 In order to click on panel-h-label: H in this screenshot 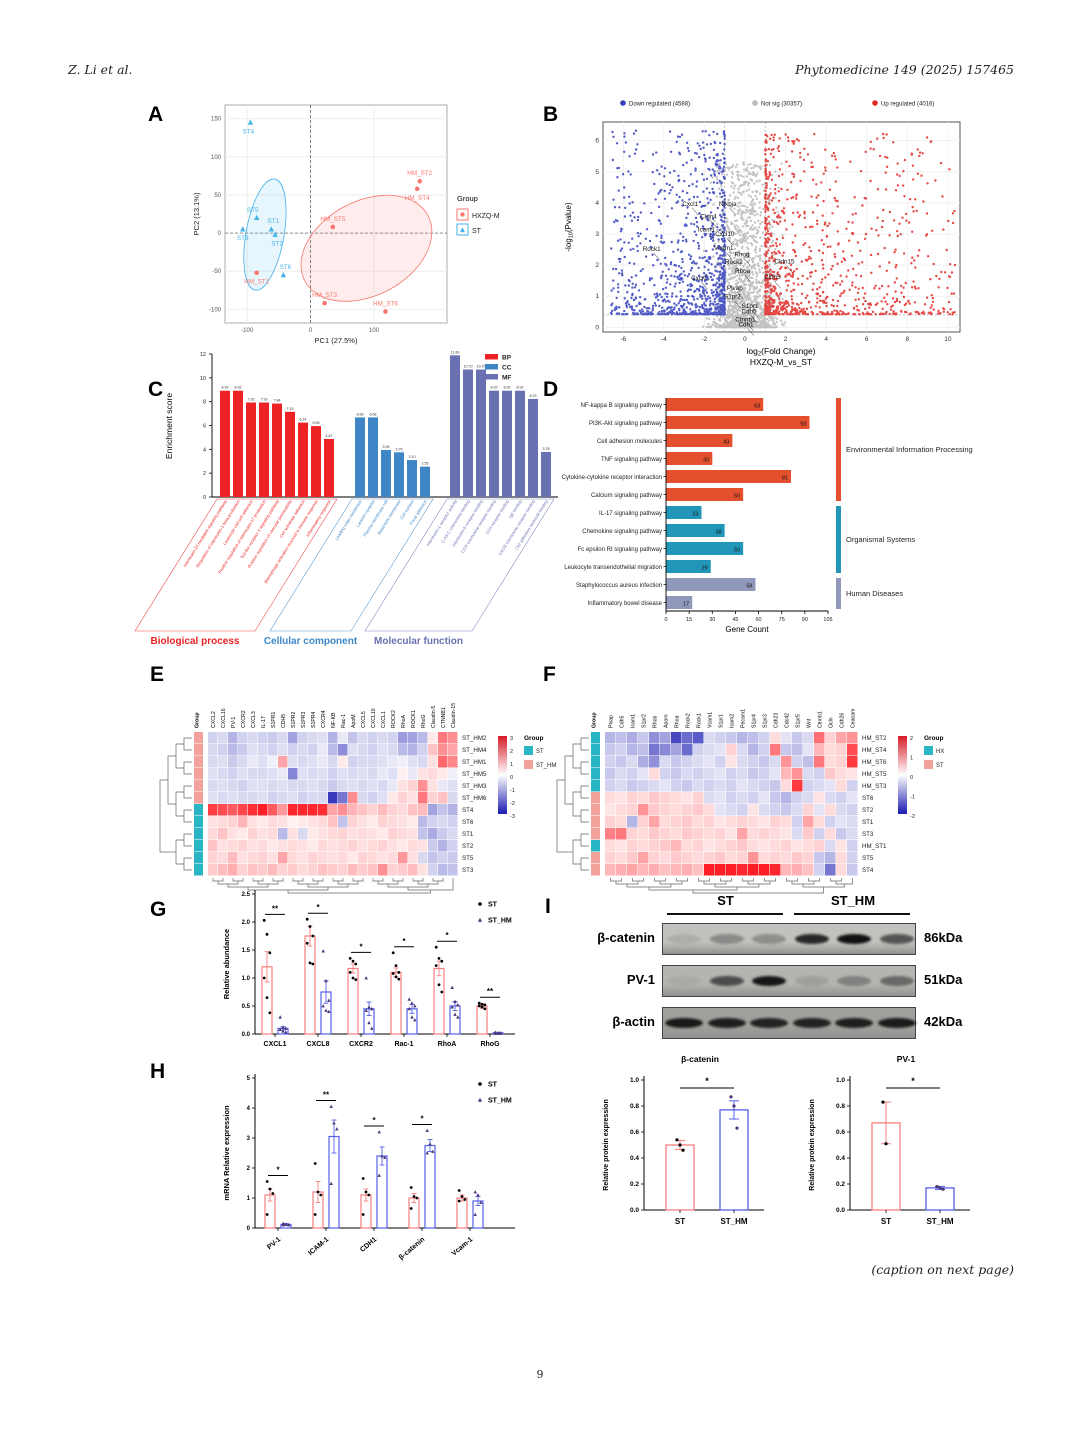, I will do `click(158, 1071)`.